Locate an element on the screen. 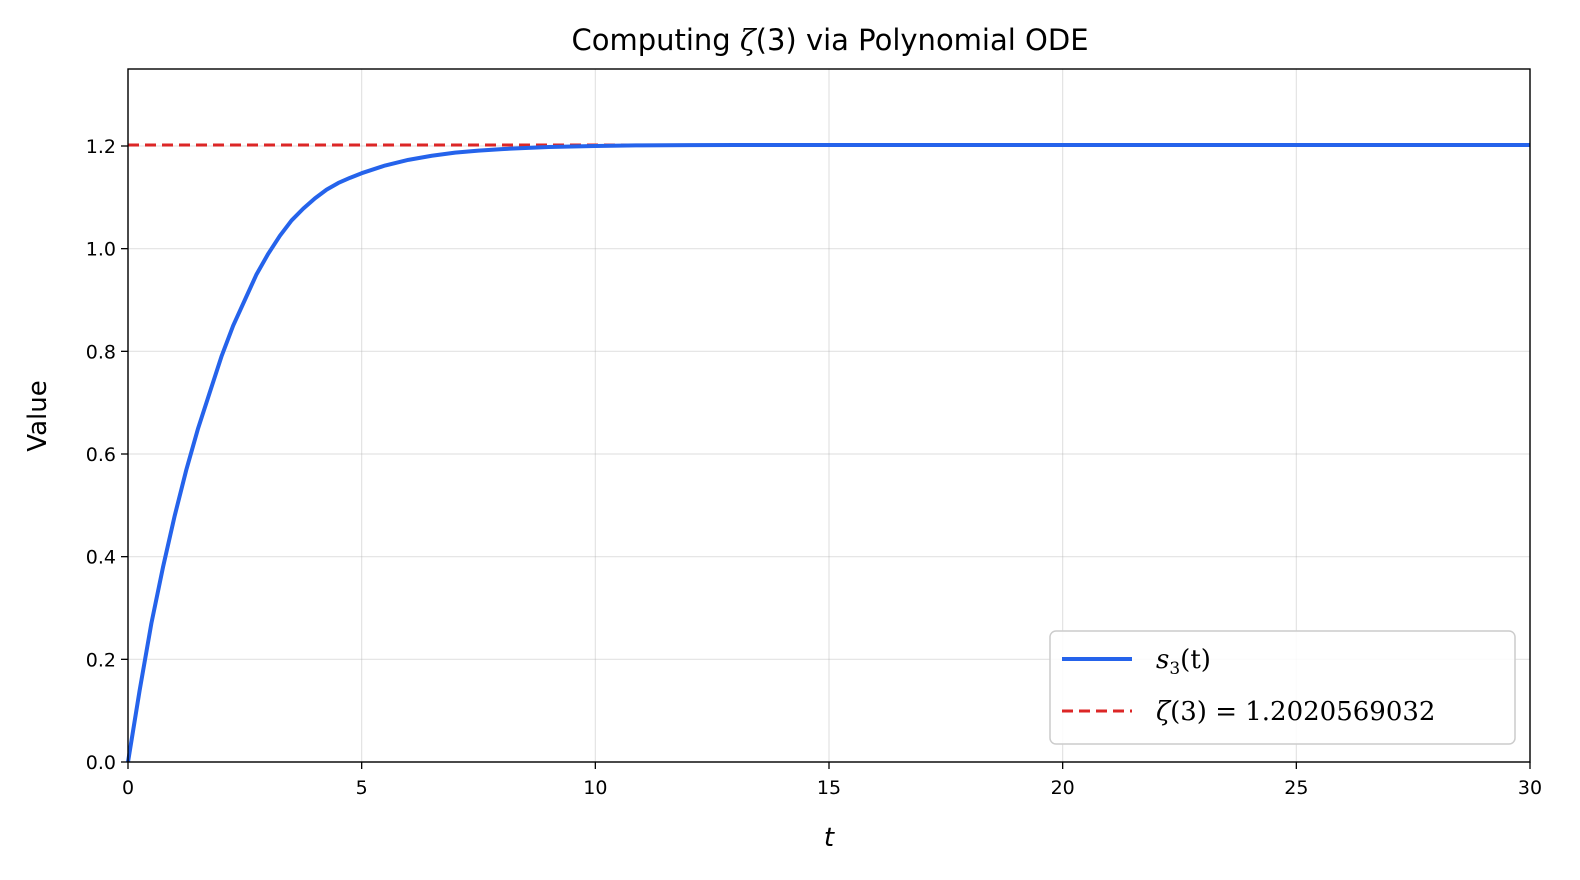  y-tick-label-0: 0.0 is located at coordinates (101, 763).